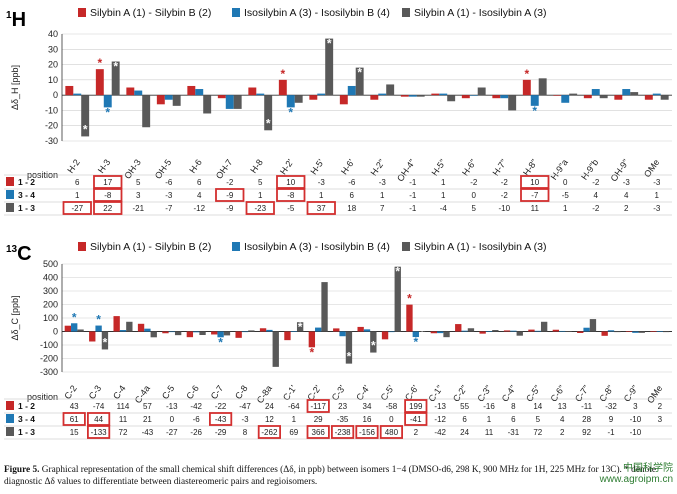 The width and height of the screenshot is (677, 494). What do you see at coordinates (294, 406) in the screenshot?
I see `table-cell: -64` at bounding box center [294, 406].